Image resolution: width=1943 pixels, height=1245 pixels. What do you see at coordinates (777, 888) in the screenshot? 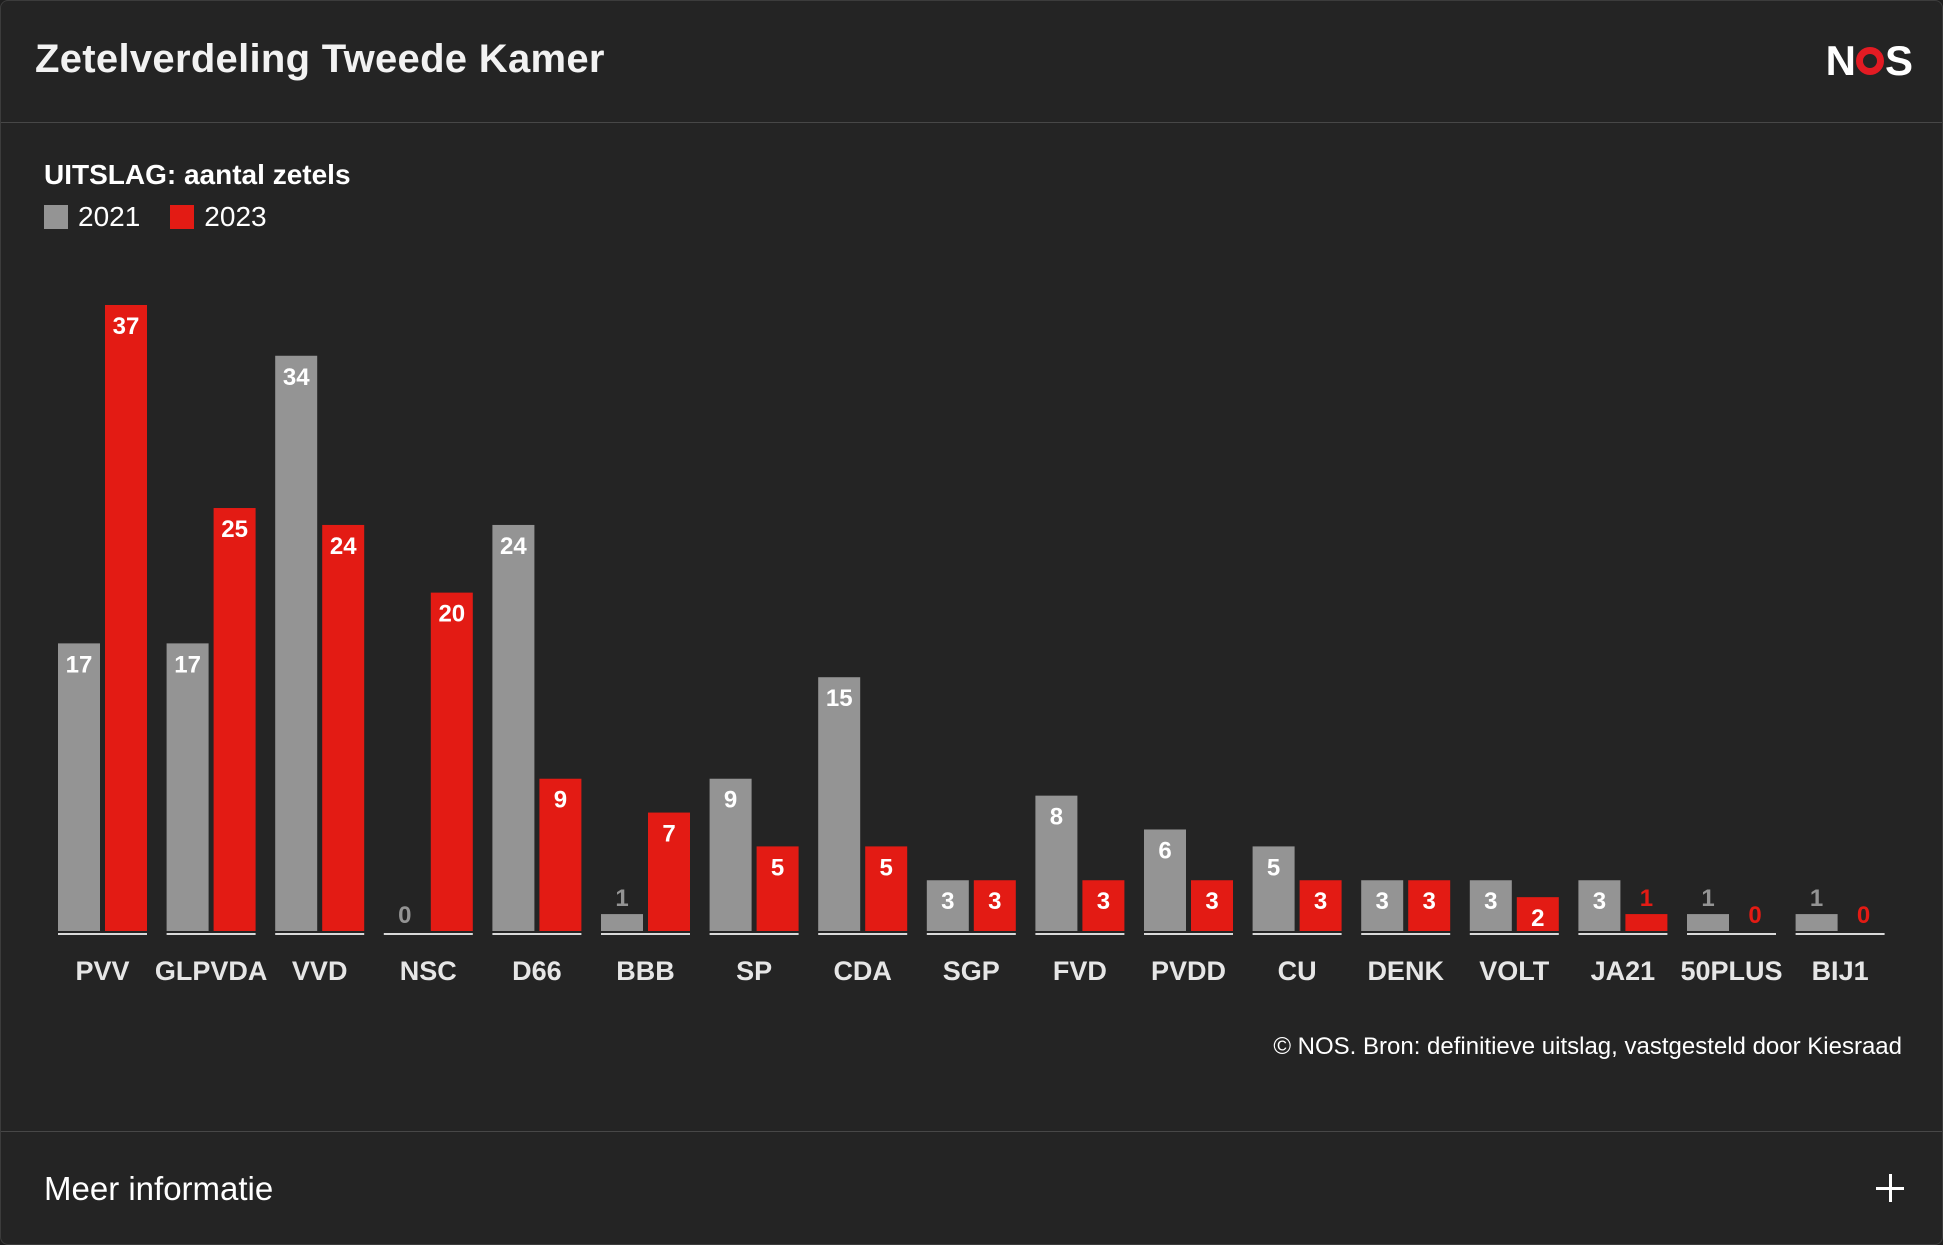
I see `bar-sp-2023` at bounding box center [777, 888].